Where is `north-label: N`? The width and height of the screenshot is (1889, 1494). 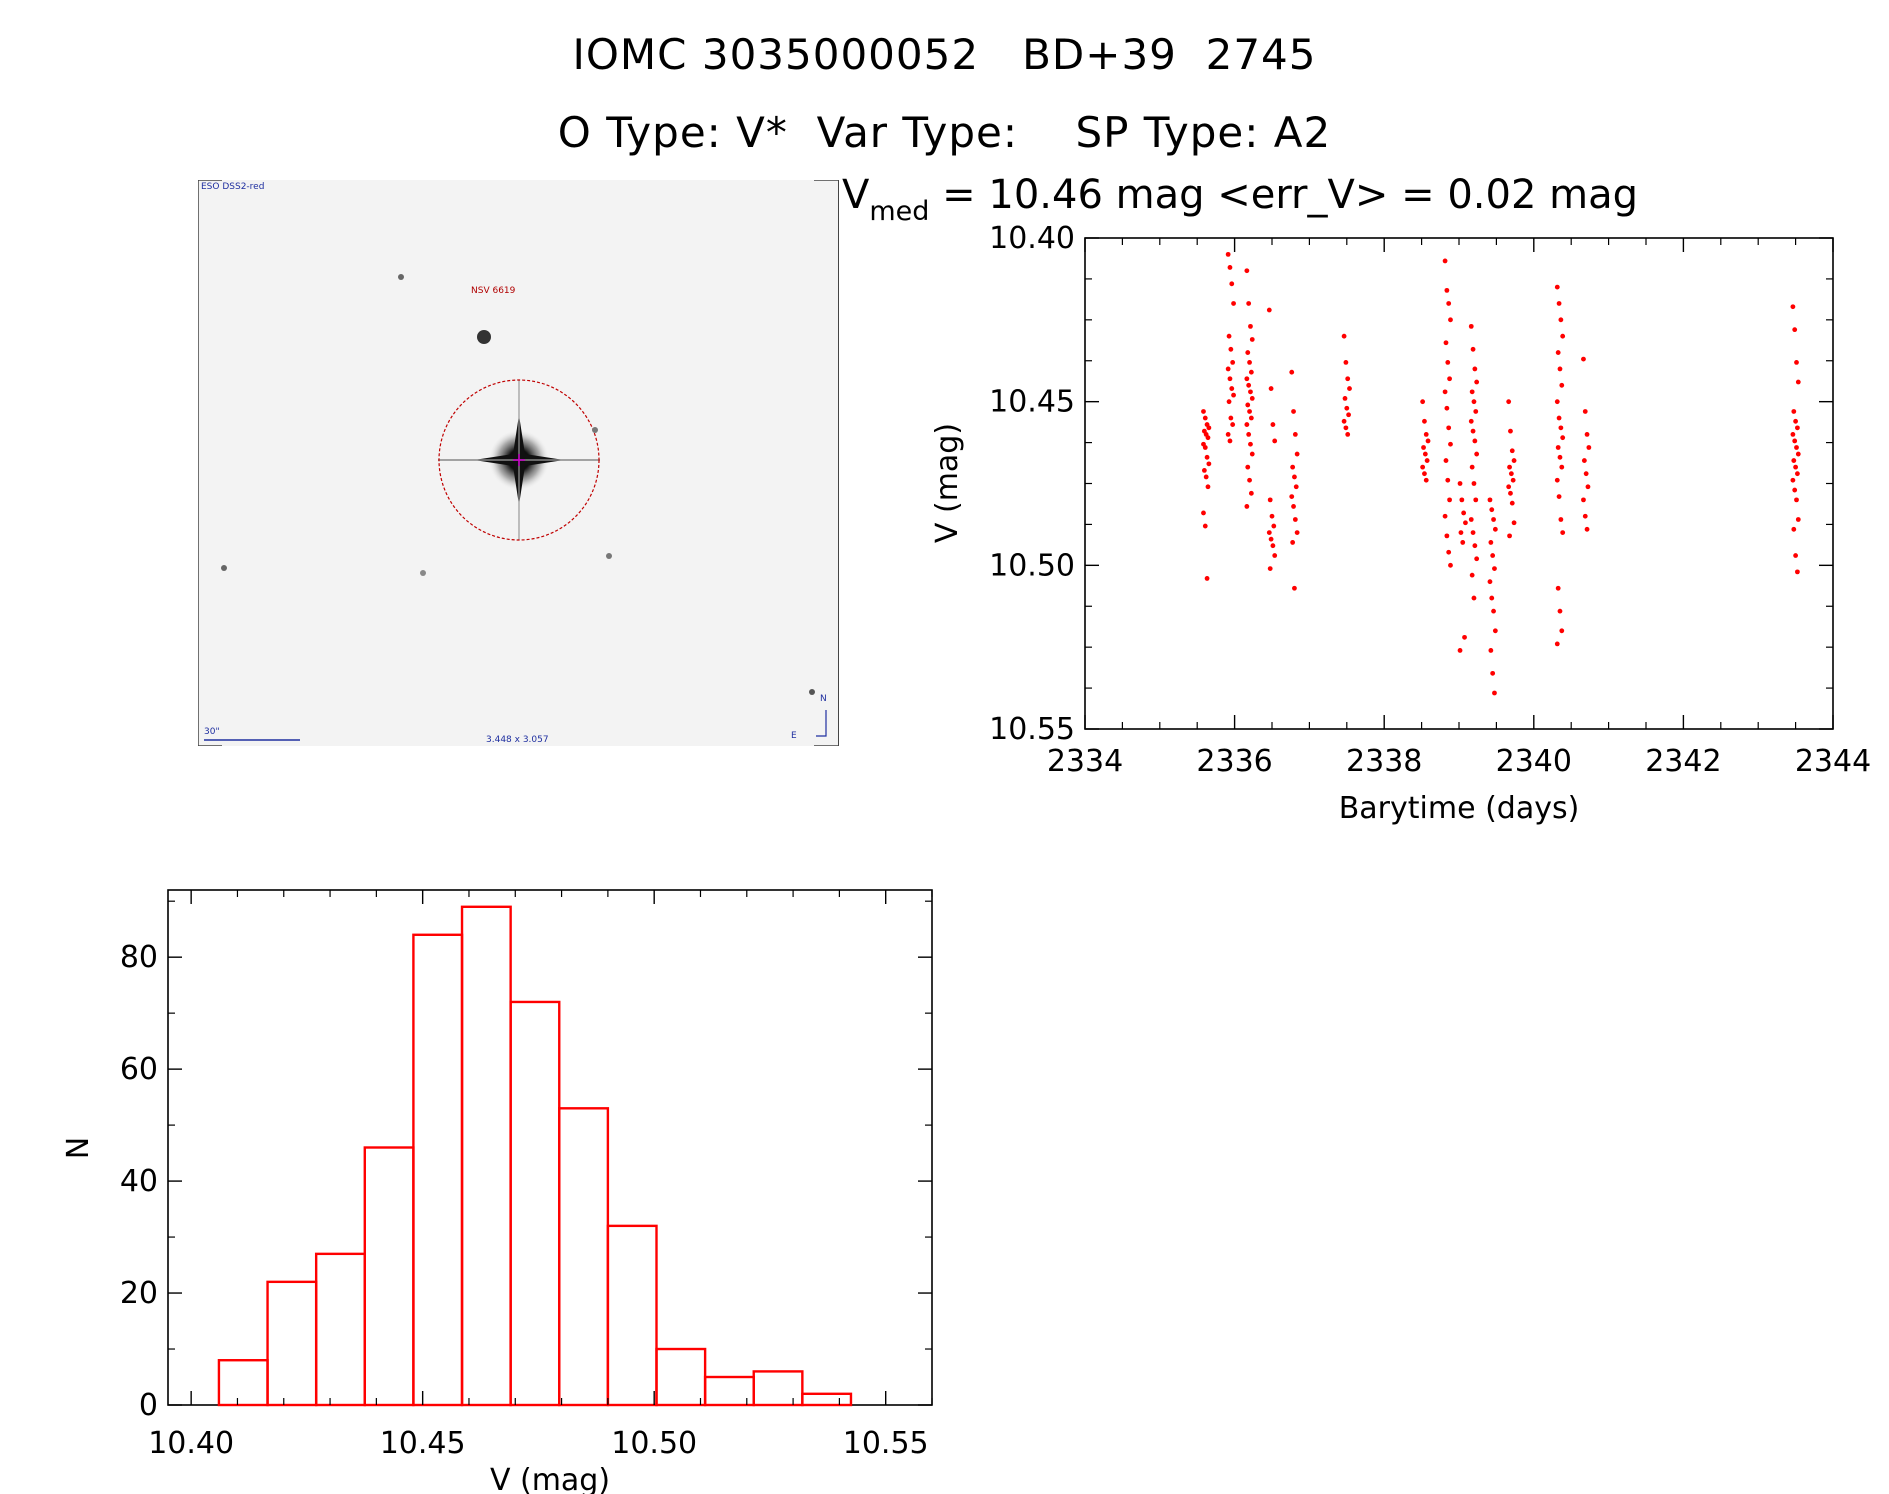
north-label: N is located at coordinates (823, 699).